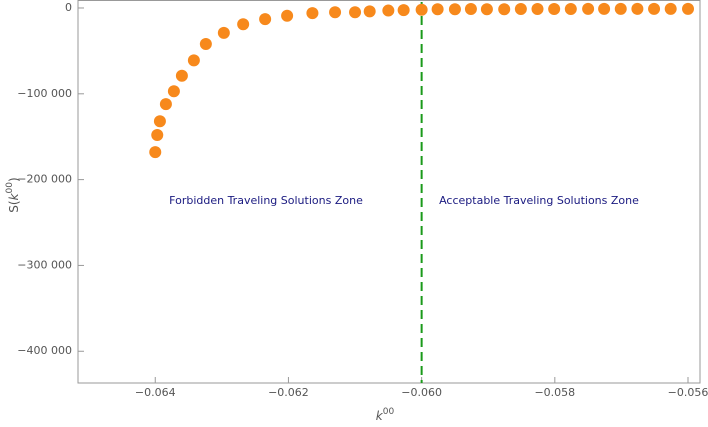 This screenshot has height=427, width=708. I want to click on y-label-part: 00, so click(10, 188).